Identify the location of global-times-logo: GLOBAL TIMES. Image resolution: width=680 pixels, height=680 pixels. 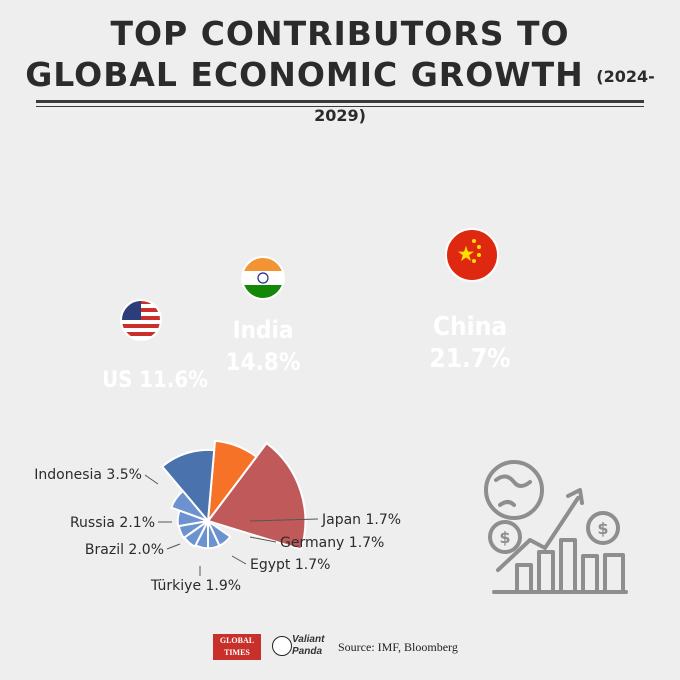
(237, 647).